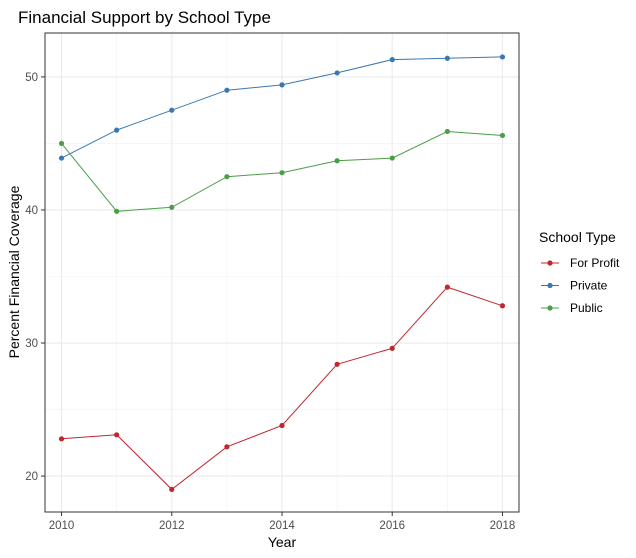 The width and height of the screenshot is (636, 558). I want to click on x-tick-label: 2014, so click(282, 526).